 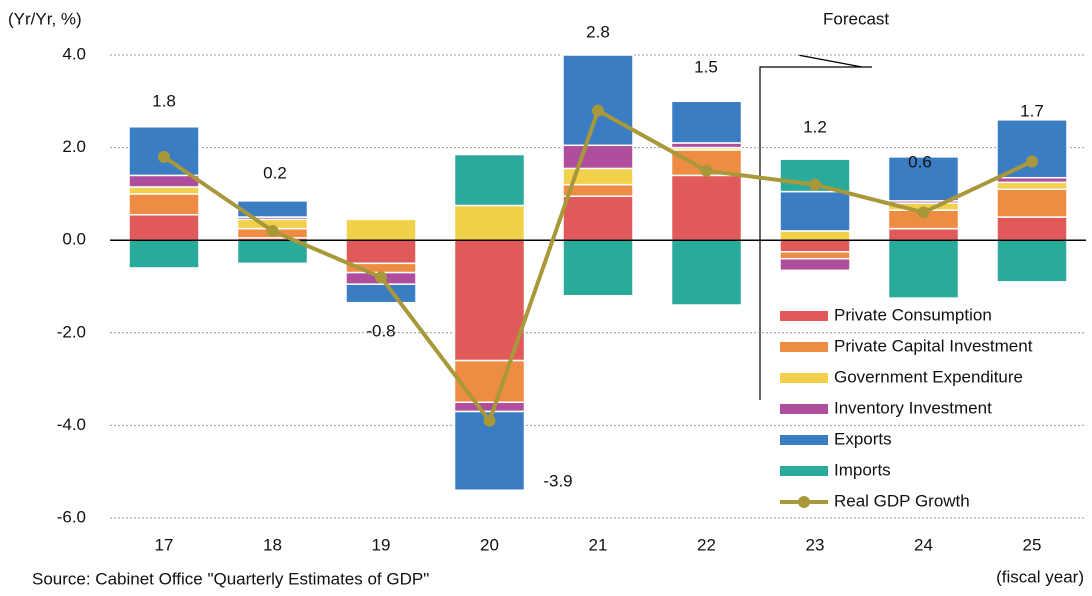 I want to click on legend-marker, so click(x=804, y=502).